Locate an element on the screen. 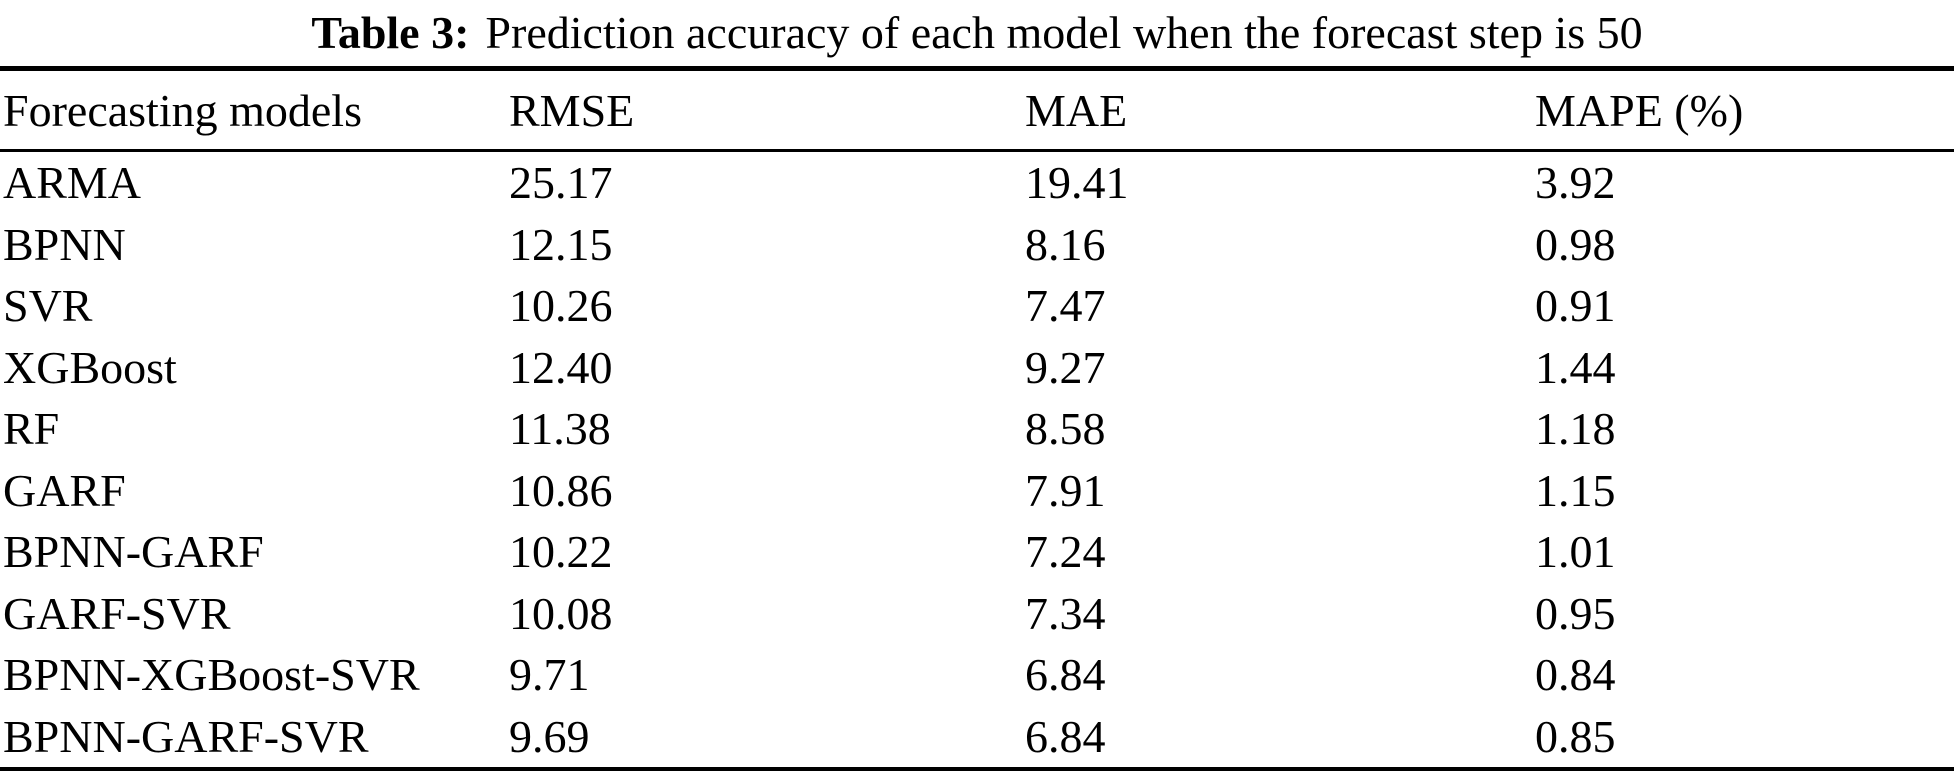  cell-mape: 1.01 is located at coordinates (1575, 552).